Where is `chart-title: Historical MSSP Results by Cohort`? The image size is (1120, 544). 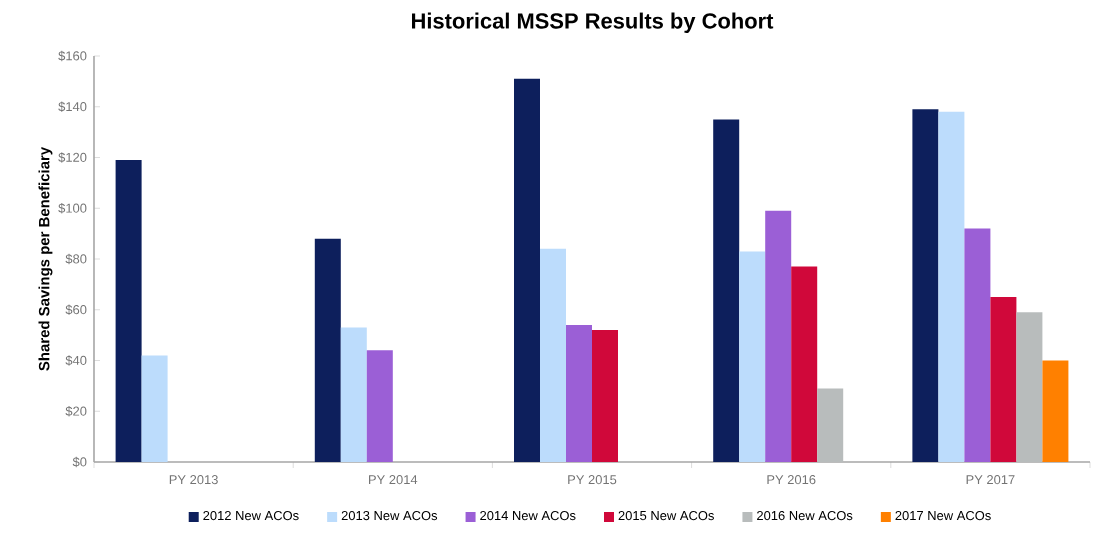 chart-title: Historical MSSP Results by Cohort is located at coordinates (593, 22).